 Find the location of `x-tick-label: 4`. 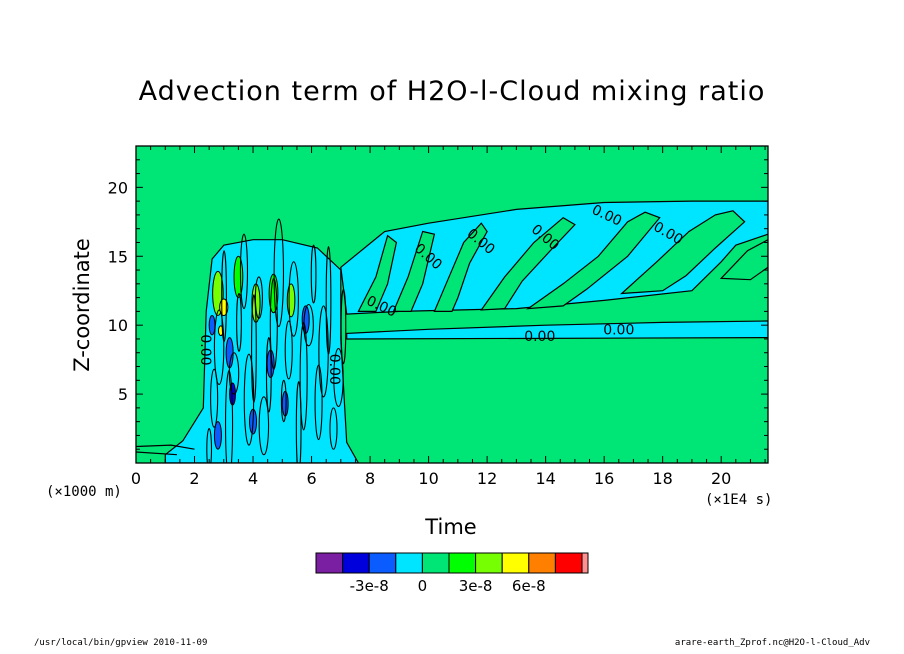

x-tick-label: 4 is located at coordinates (253, 478).